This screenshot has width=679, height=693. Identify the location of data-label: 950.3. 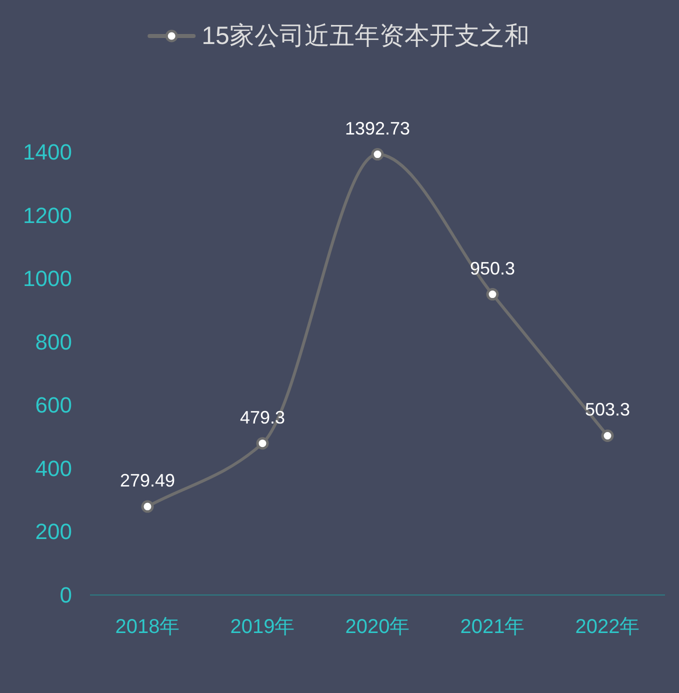
(493, 268).